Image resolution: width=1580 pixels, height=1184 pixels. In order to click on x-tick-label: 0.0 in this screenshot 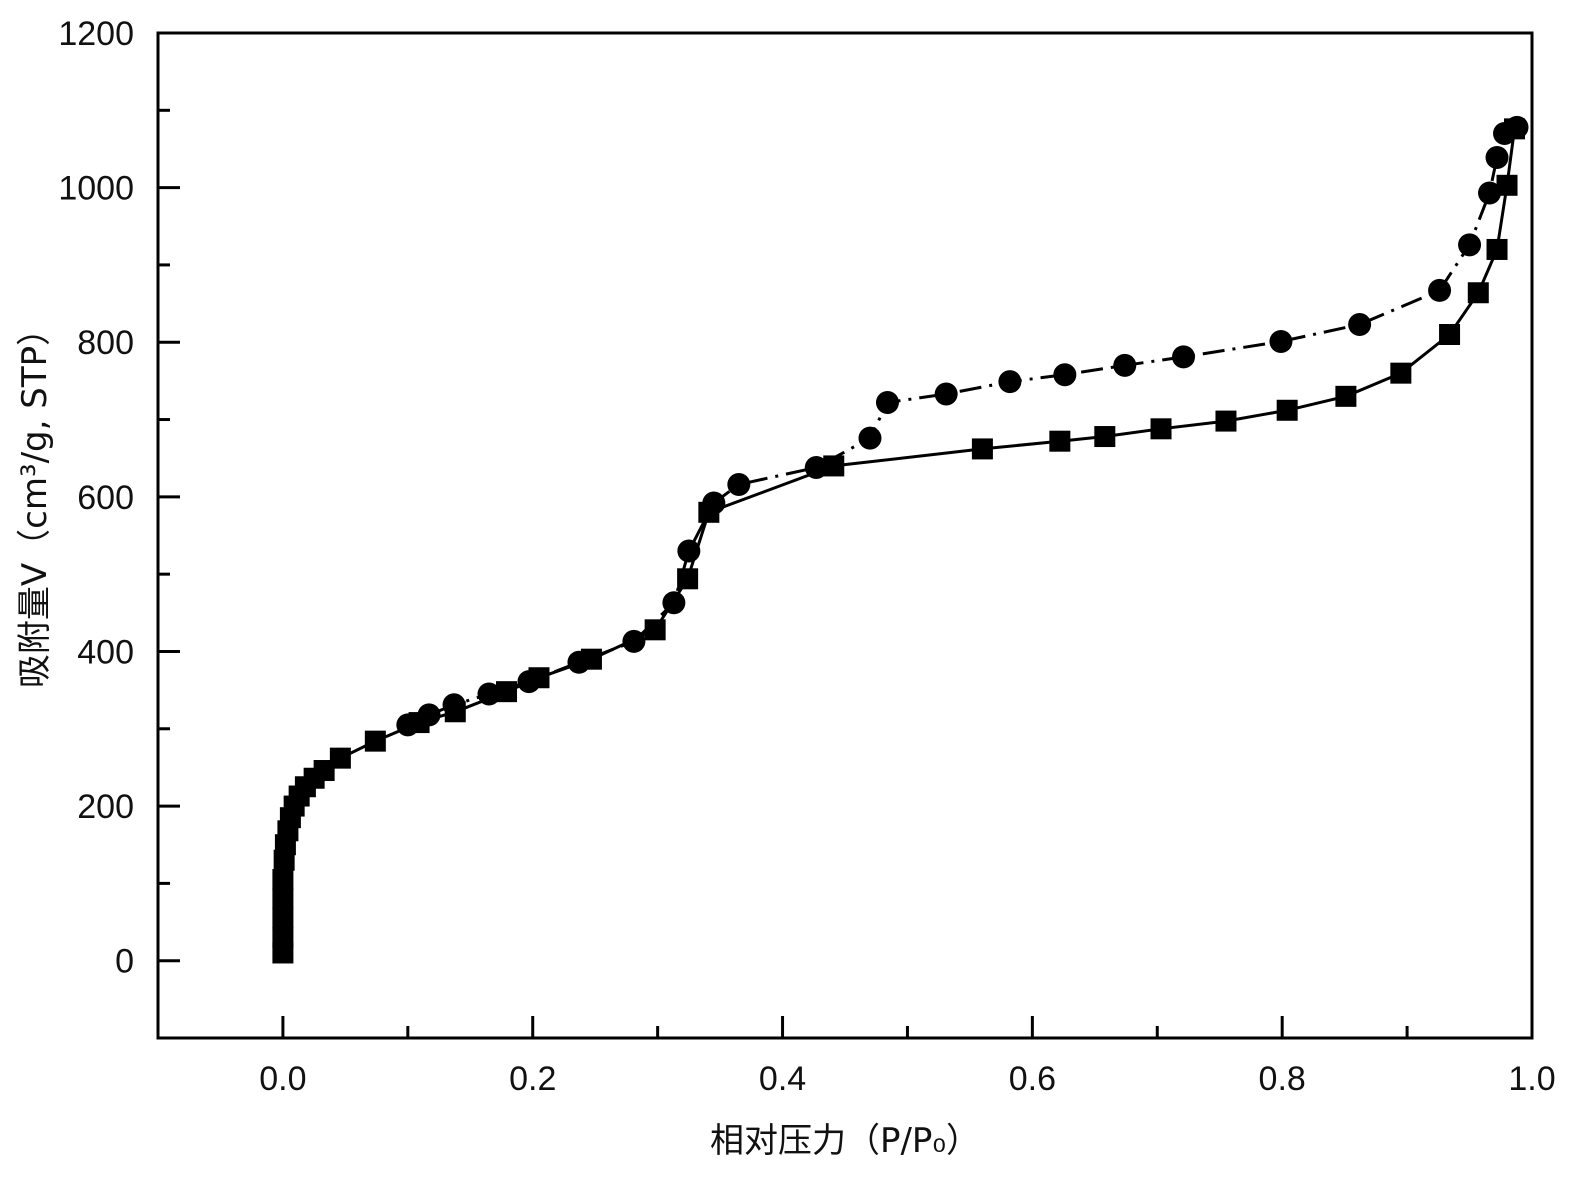, I will do `click(282, 1079)`.